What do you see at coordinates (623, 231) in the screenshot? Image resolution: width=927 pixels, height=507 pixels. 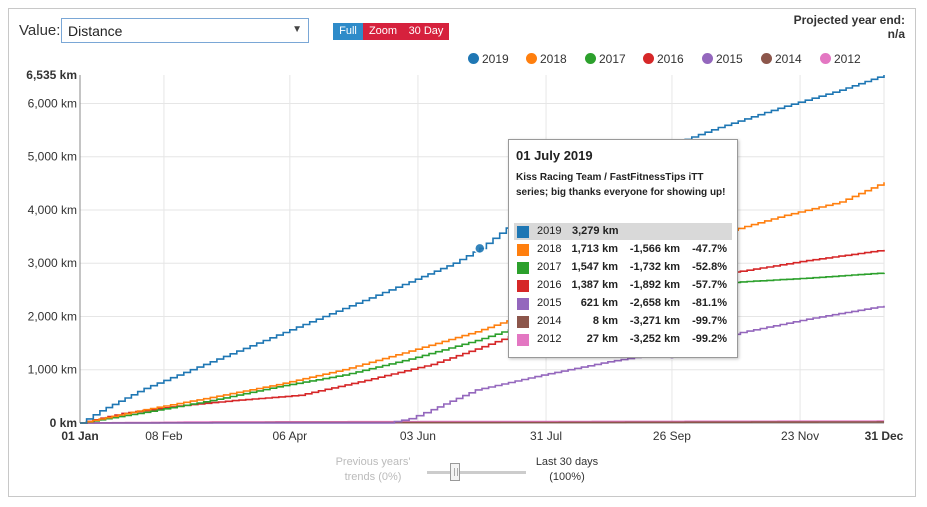 I see `tooltip-row-2019: 2019 3,279 km` at bounding box center [623, 231].